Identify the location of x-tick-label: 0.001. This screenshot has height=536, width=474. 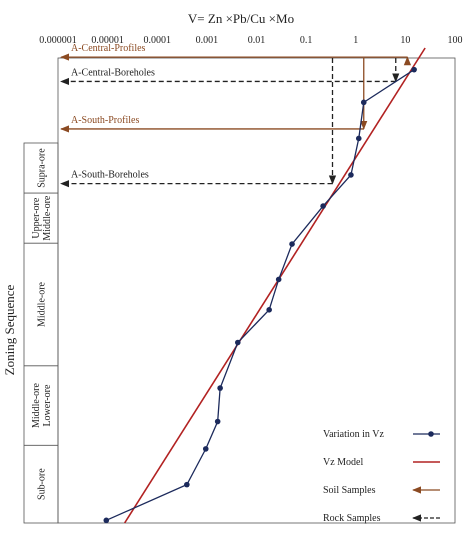
(207, 40).